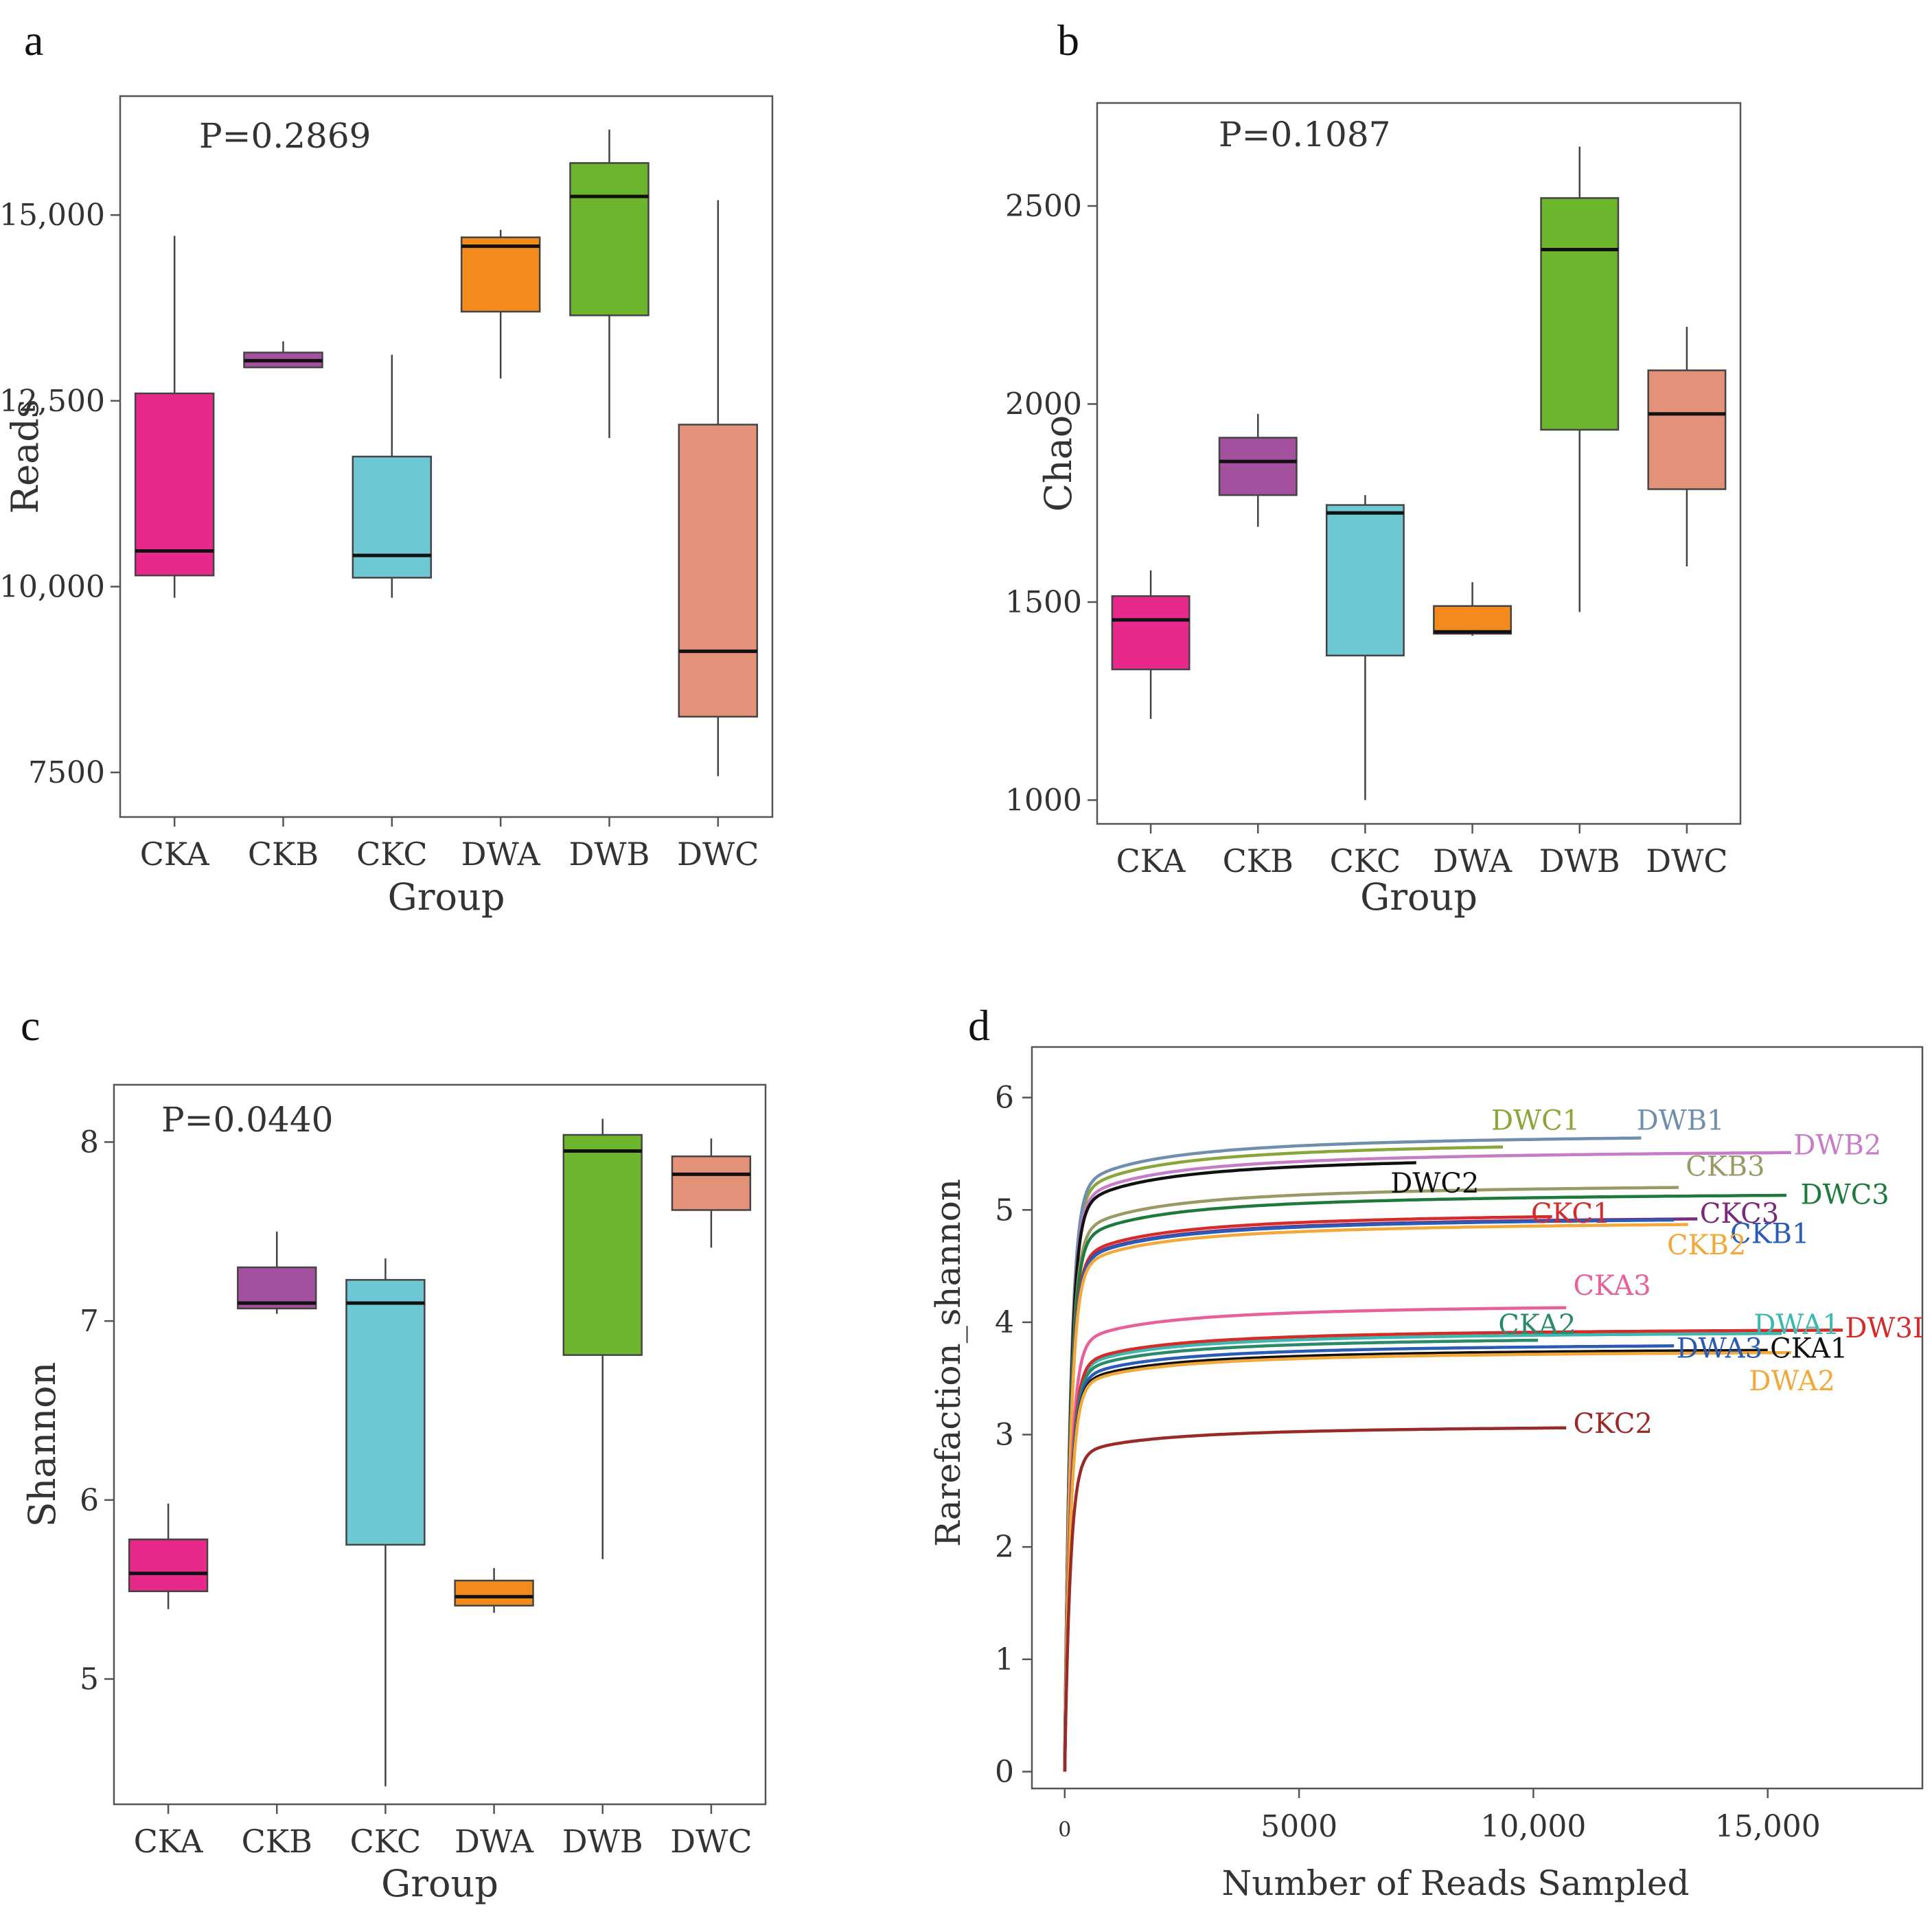 The height and width of the screenshot is (1921, 1932). What do you see at coordinates (33, 40) in the screenshot?
I see `panel-letter-a: a` at bounding box center [33, 40].